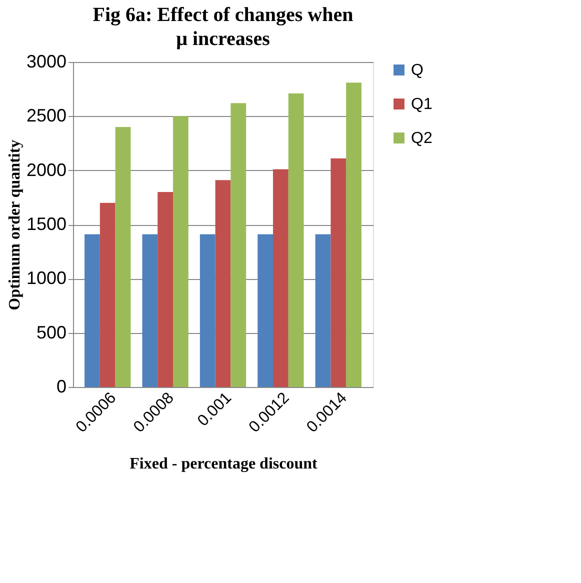 The width and height of the screenshot is (581, 583). What do you see at coordinates (46, 170) in the screenshot?
I see `y-tick-label: 2000` at bounding box center [46, 170].